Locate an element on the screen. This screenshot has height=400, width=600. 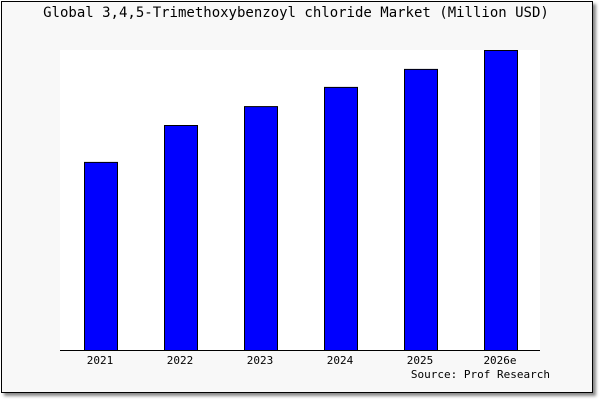
x-tick-label: 2025 is located at coordinates (420, 360).